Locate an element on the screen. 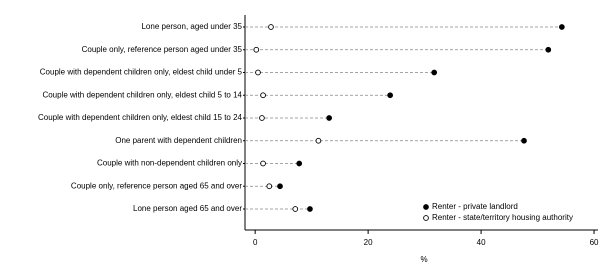 The height and width of the screenshot is (265, 605). legend-label: Renter - private landlord is located at coordinates (475, 206).